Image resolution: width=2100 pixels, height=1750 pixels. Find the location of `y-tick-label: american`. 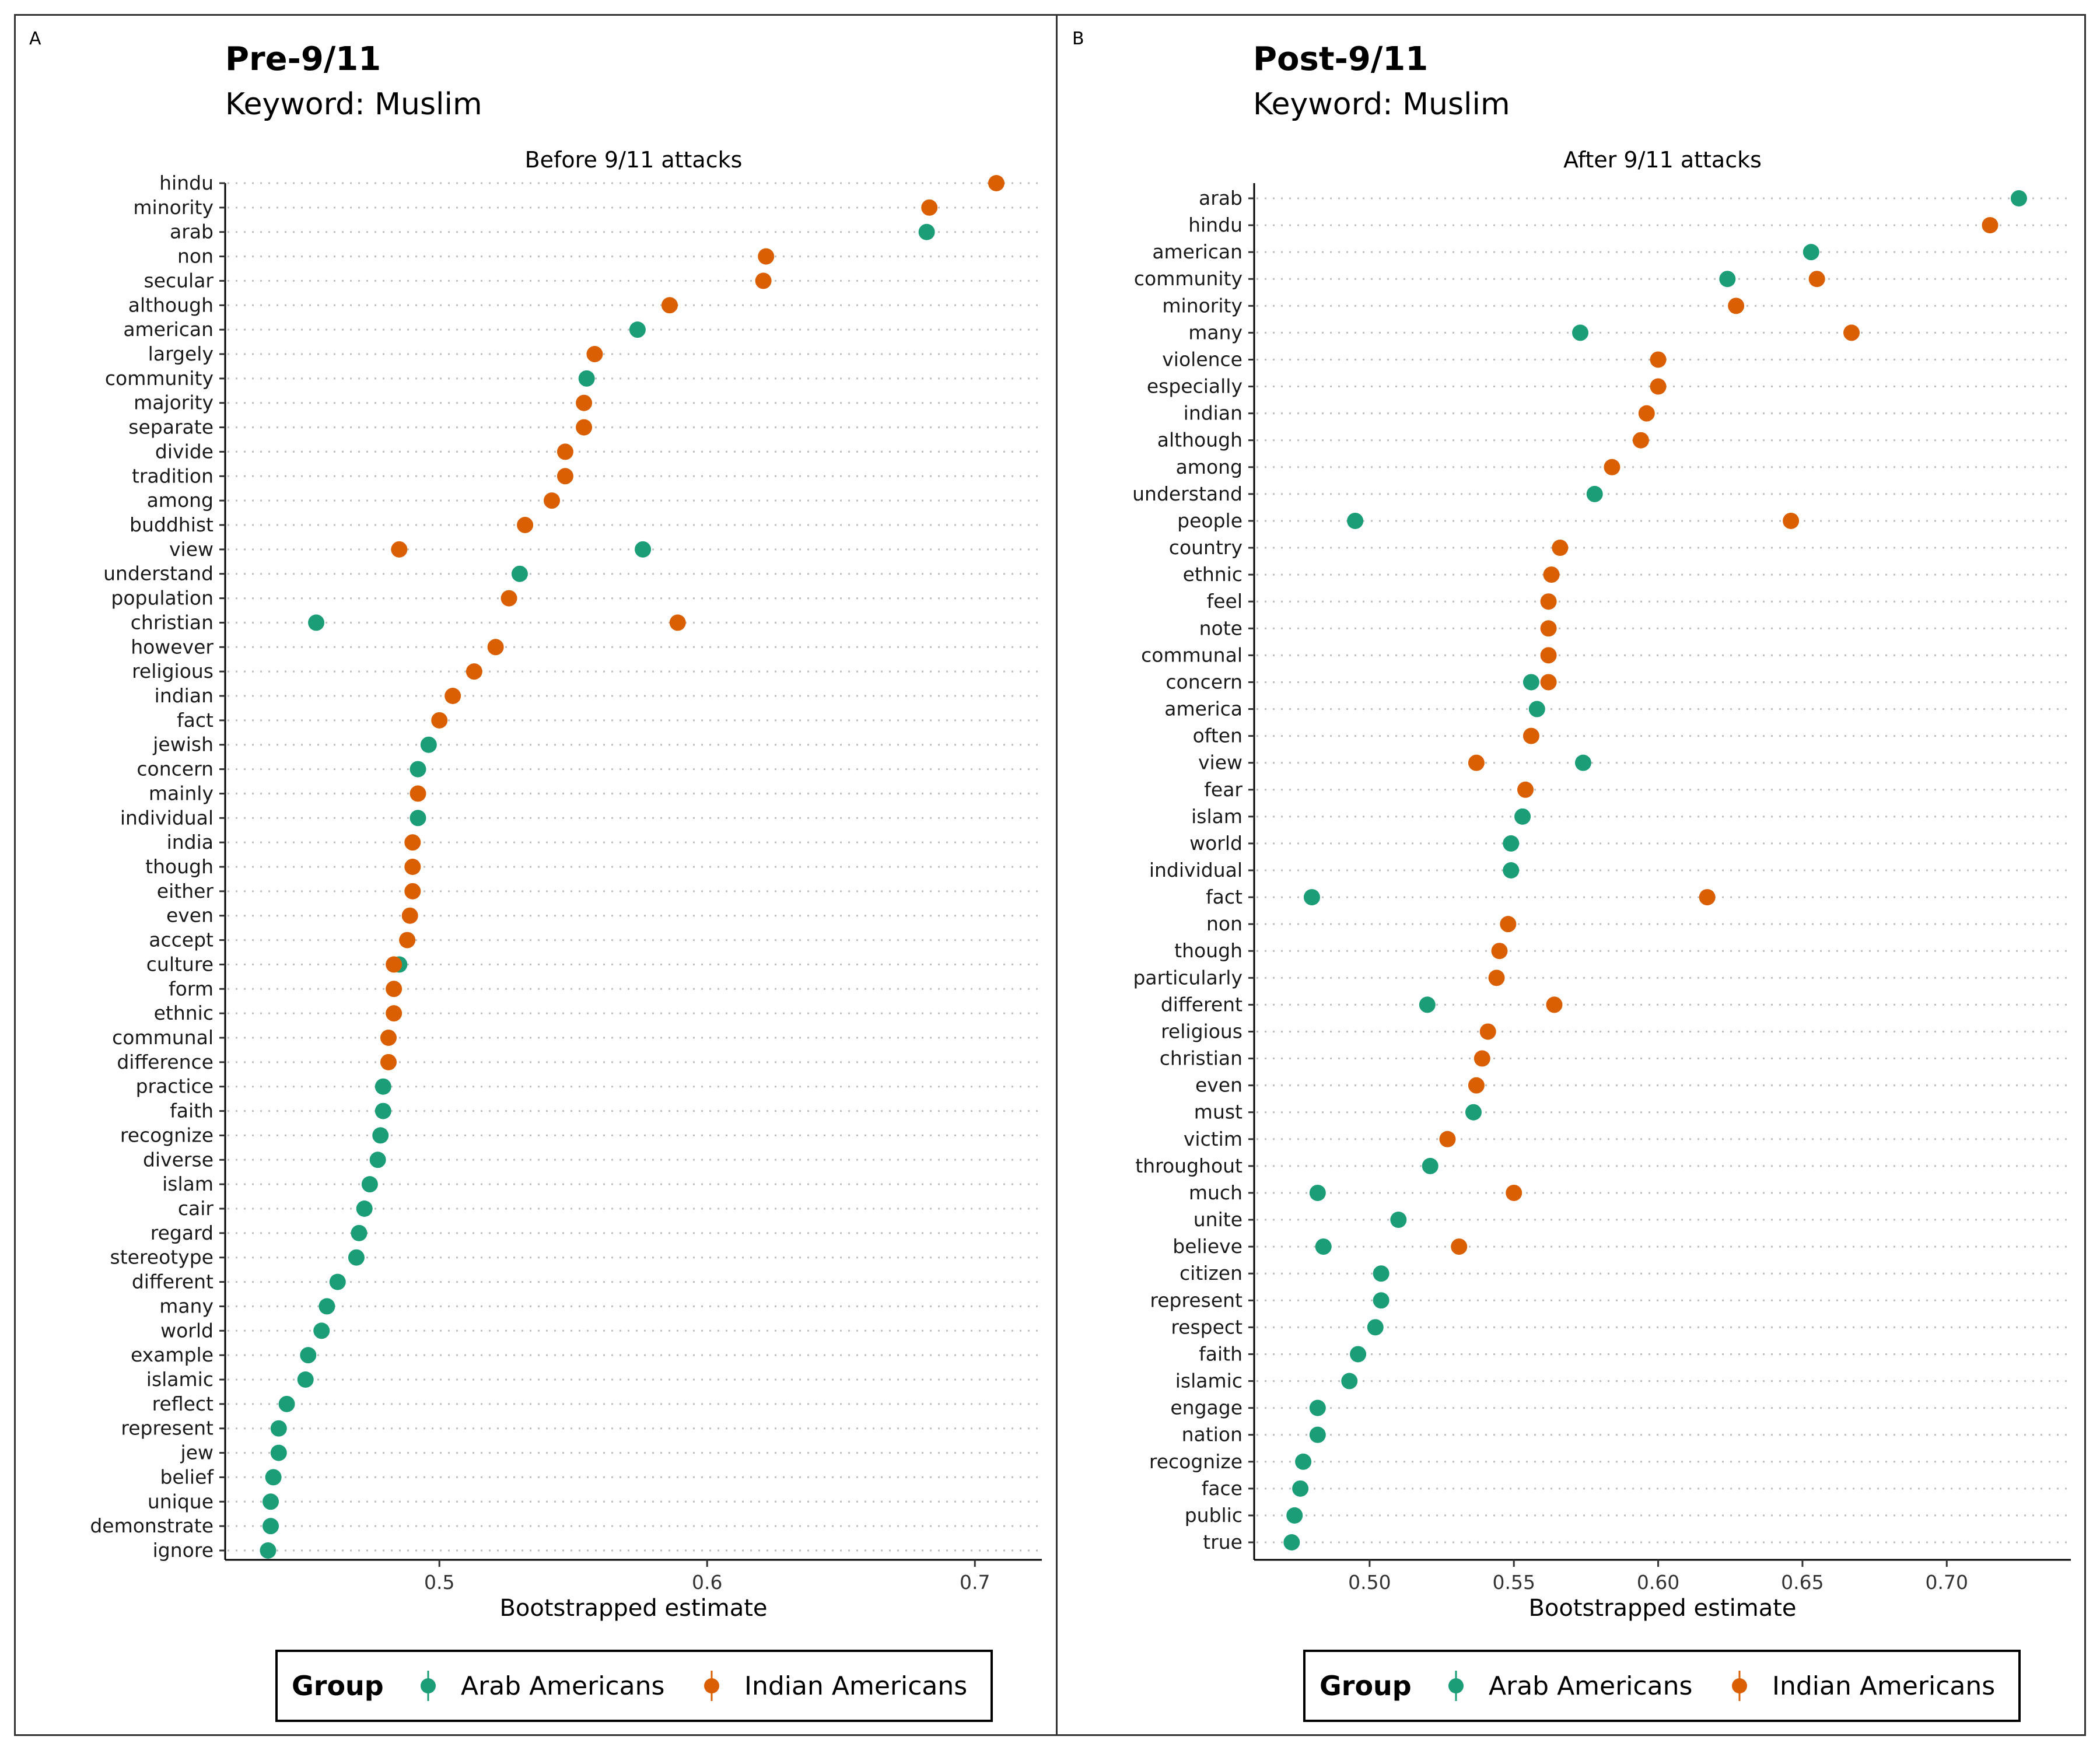

y-tick-label: american is located at coordinates (168, 329).